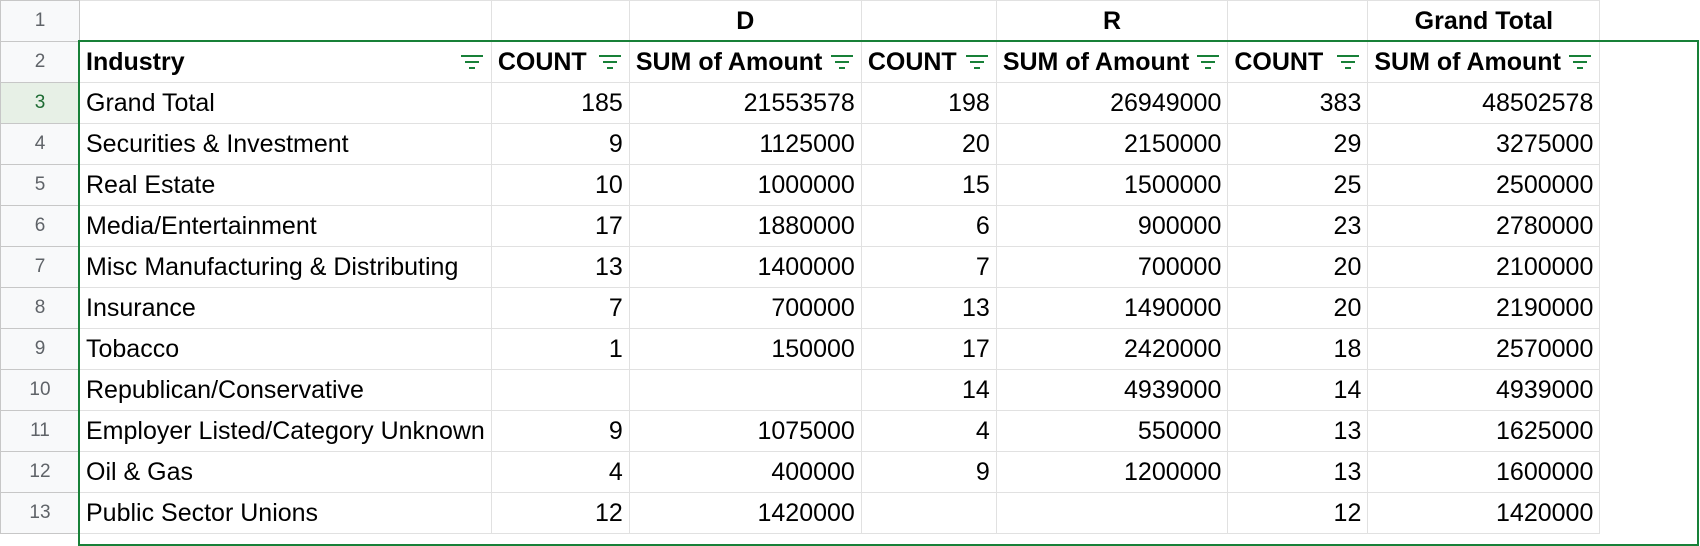  Describe the element at coordinates (1112, 144) in the screenshot. I see `cell-r-sum: 2150000` at that location.